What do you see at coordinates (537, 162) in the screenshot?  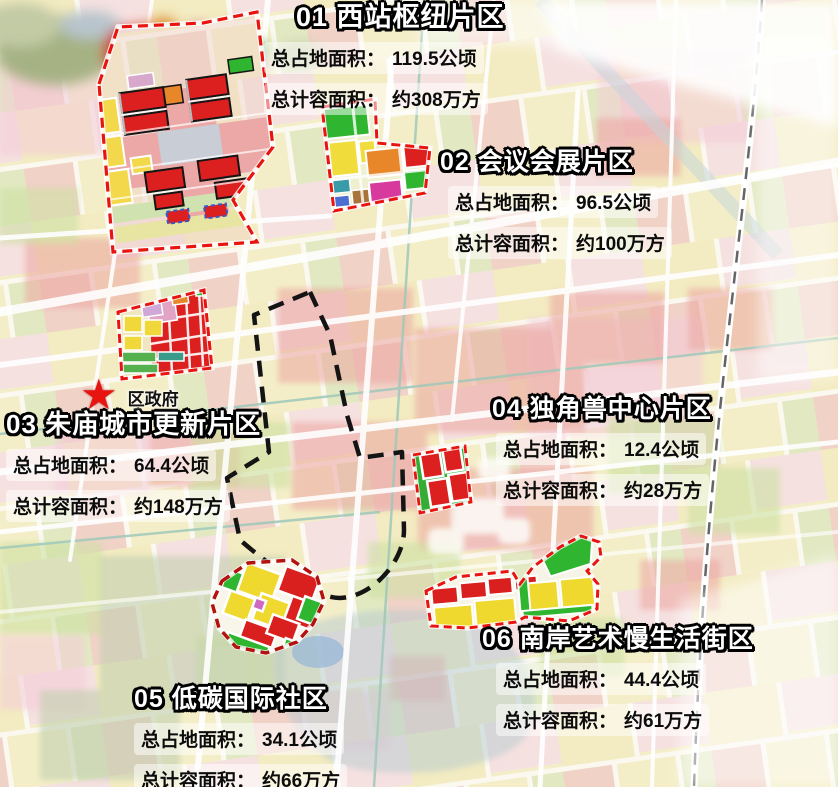 I see `zone-02-title: 02 会议会展片区` at bounding box center [537, 162].